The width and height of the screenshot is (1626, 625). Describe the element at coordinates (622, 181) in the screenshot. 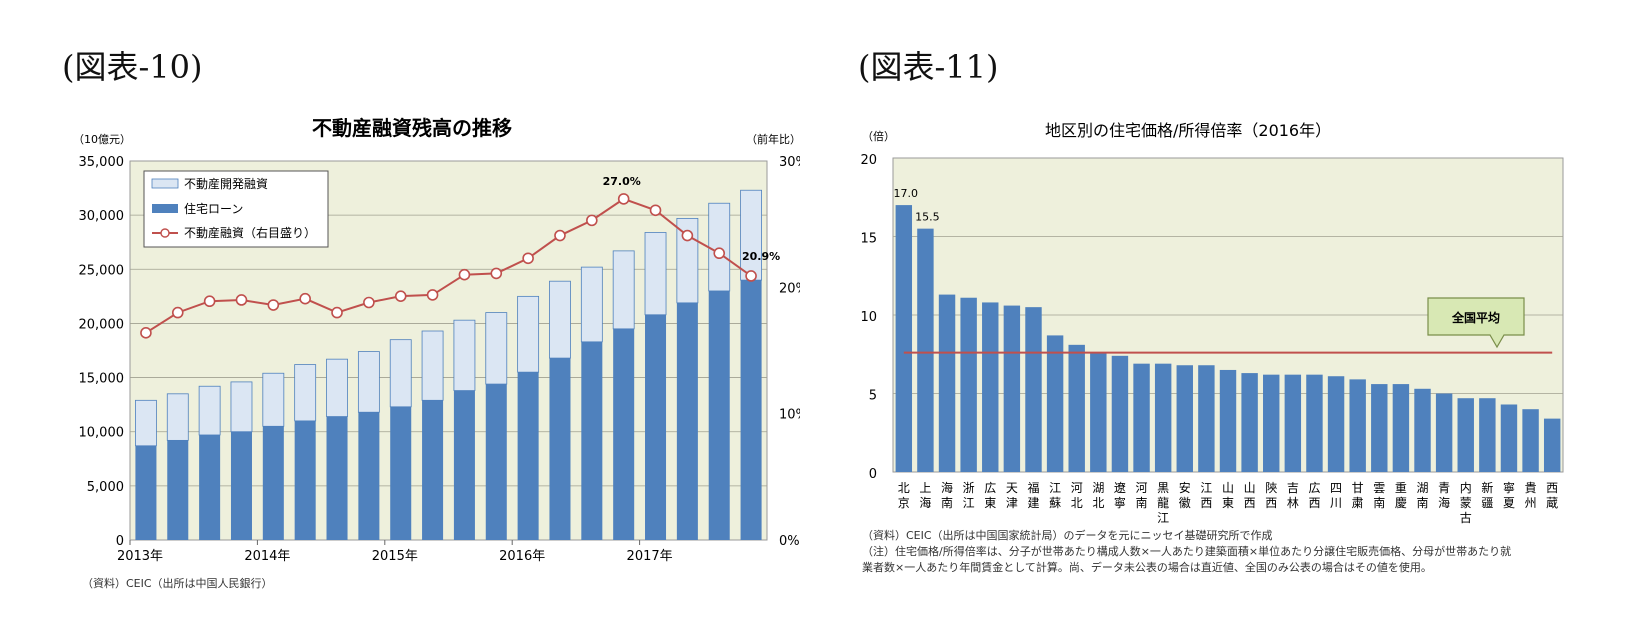

I see `peak-annotation: 27.0%` at that location.